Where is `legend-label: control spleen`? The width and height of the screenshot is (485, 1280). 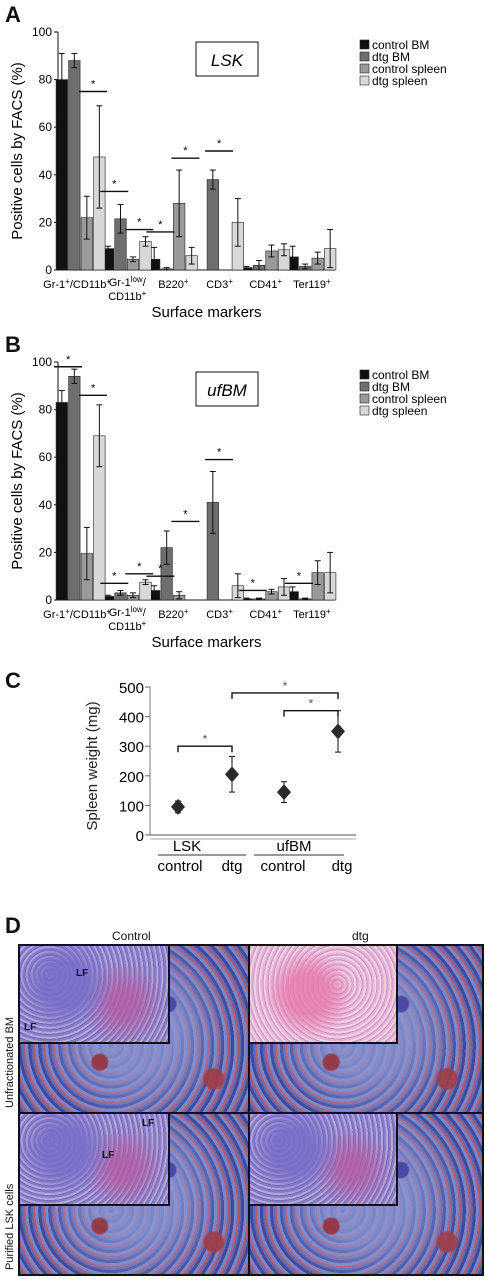 legend-label: control spleen is located at coordinates (409, 399).